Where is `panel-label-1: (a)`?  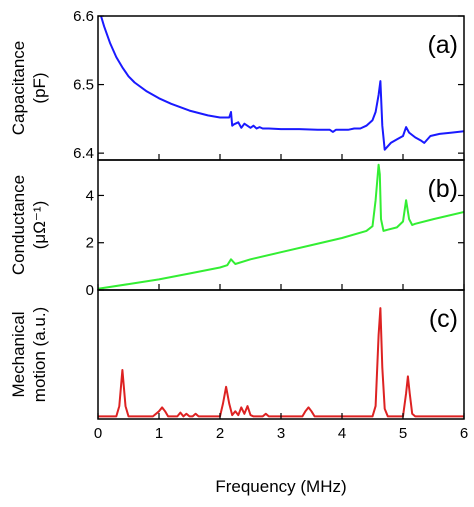
panel-label-1: (a) is located at coordinates (442, 45).